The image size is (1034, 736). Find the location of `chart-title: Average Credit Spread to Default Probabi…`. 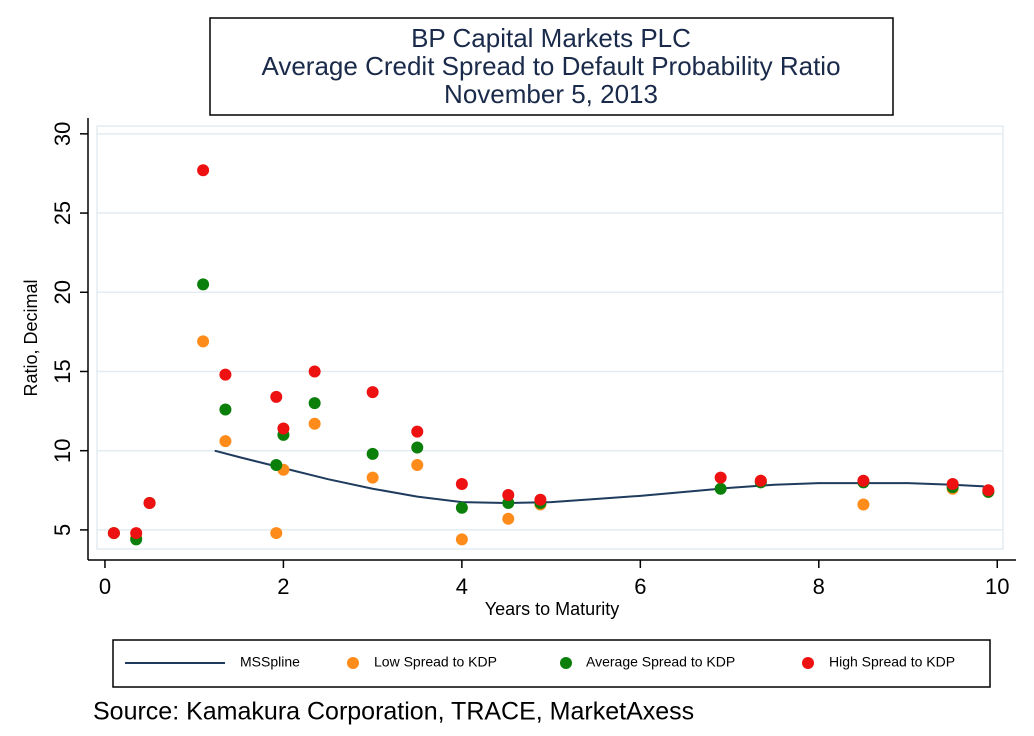

chart-title: Average Credit Spread to Default Probabi… is located at coordinates (550, 66).